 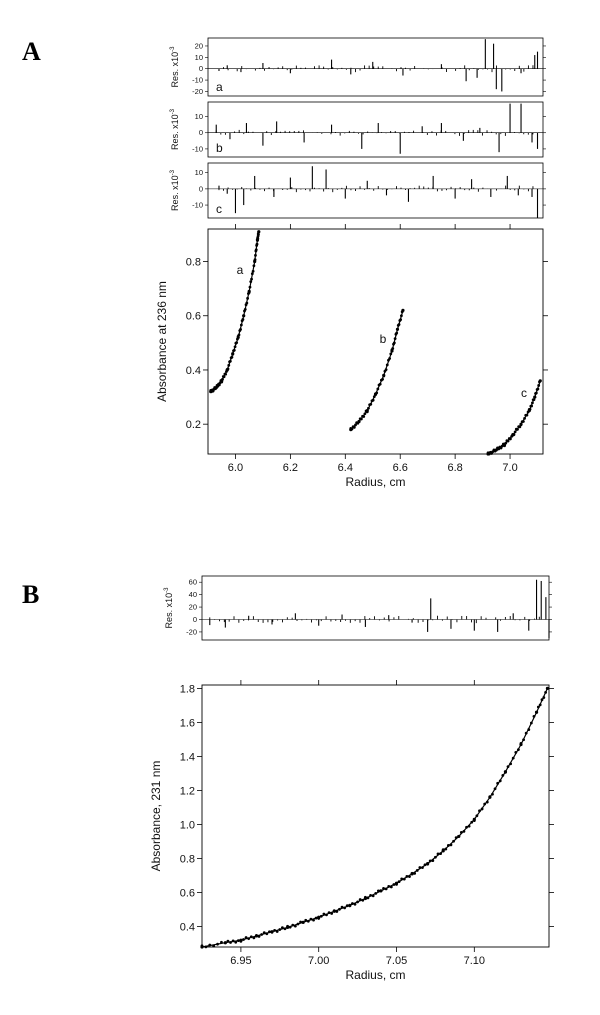 I want to click on x-tick-label: 6.6, so click(x=400, y=468).